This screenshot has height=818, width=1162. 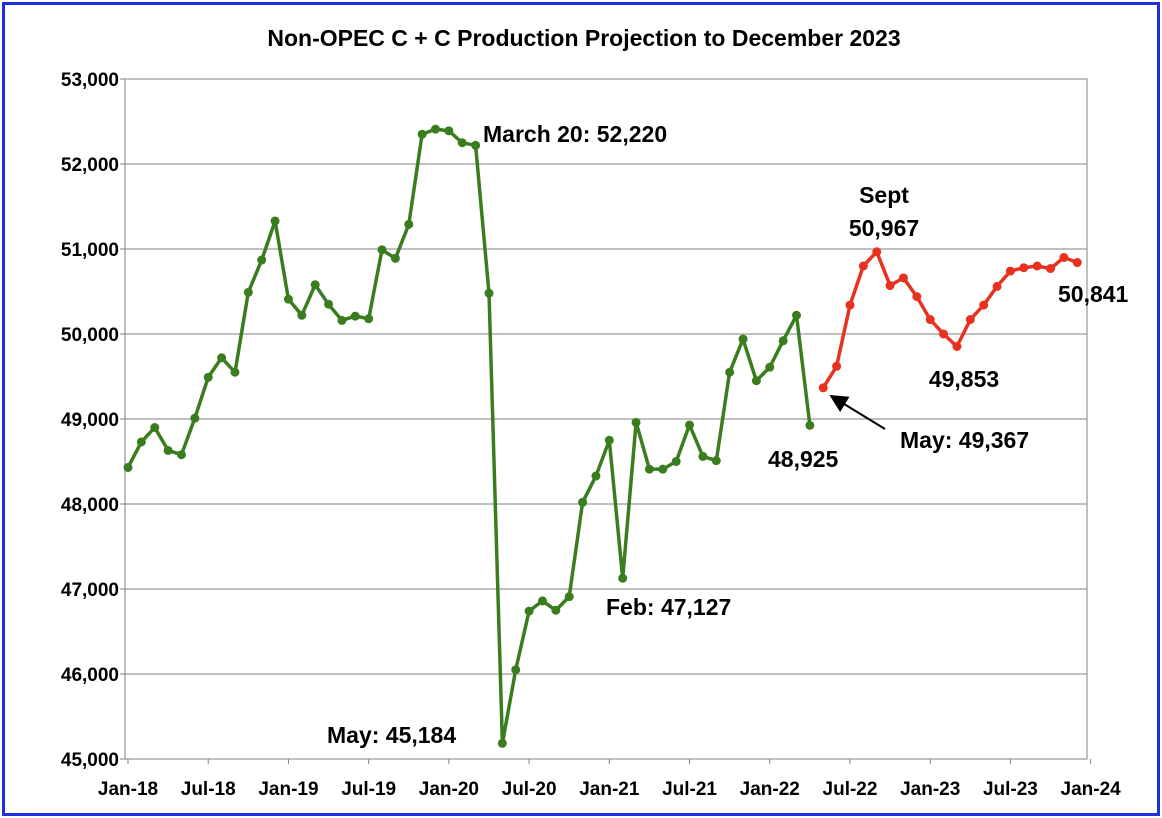 What do you see at coordinates (90, 335) in the screenshot?
I see `y-tick-label: 50,000` at bounding box center [90, 335].